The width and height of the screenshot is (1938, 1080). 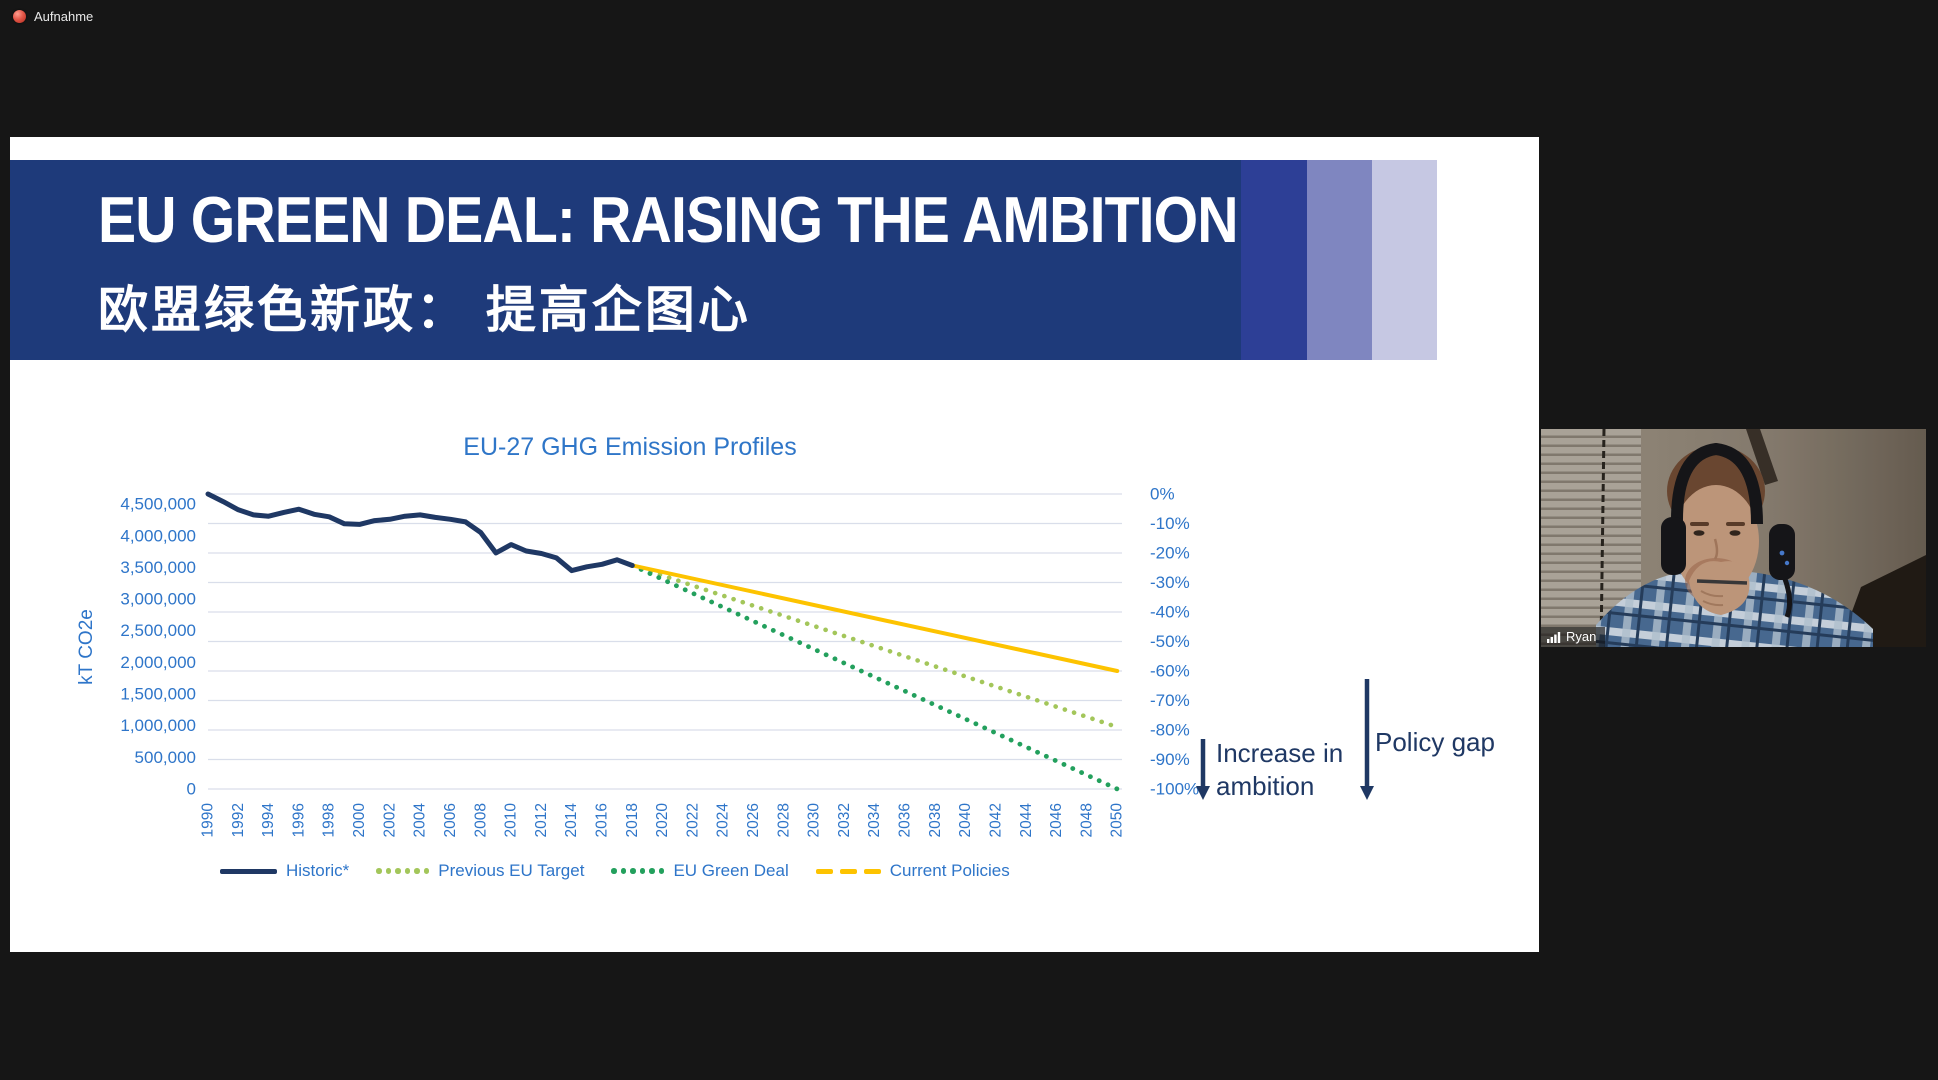 What do you see at coordinates (64, 16) in the screenshot?
I see `recording-label: Aufnahme` at bounding box center [64, 16].